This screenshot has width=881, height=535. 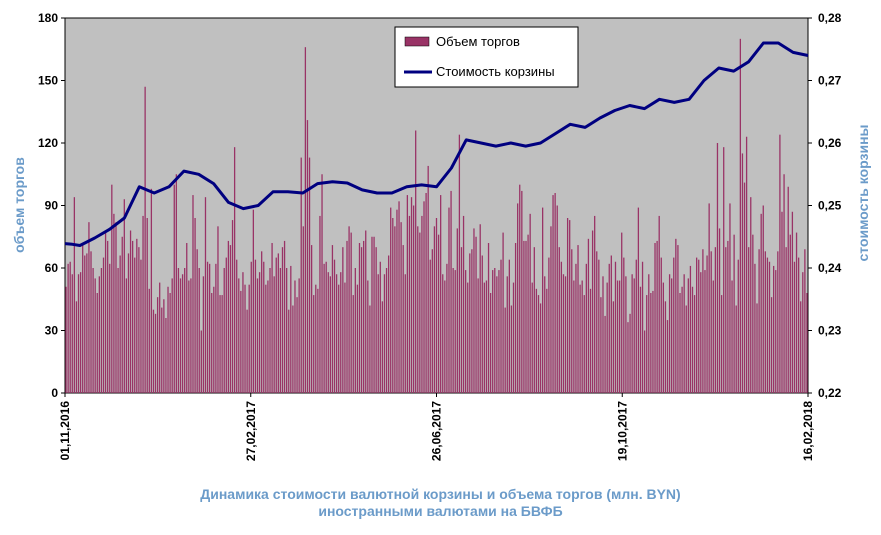 What do you see at coordinates (52, 268) in the screenshot?
I see `left-tick-label: 60` at bounding box center [52, 268].